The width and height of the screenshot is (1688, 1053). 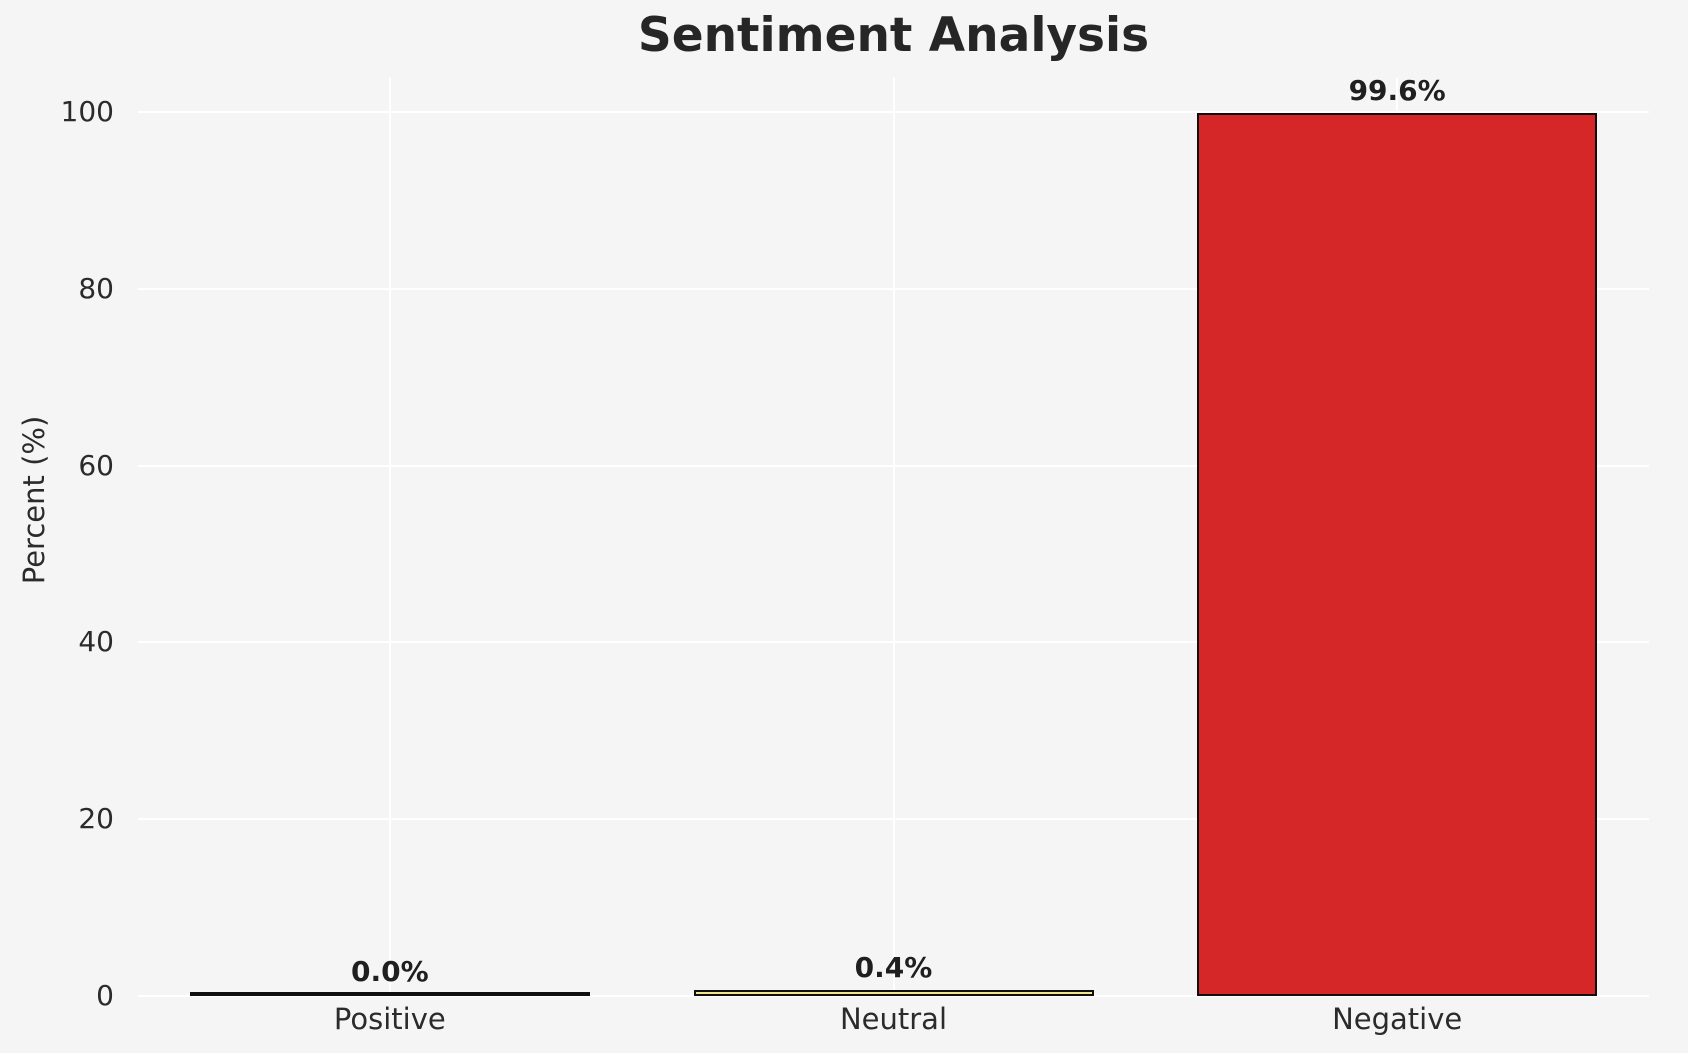 I want to click on y-gridline, so click(x=893, y=996).